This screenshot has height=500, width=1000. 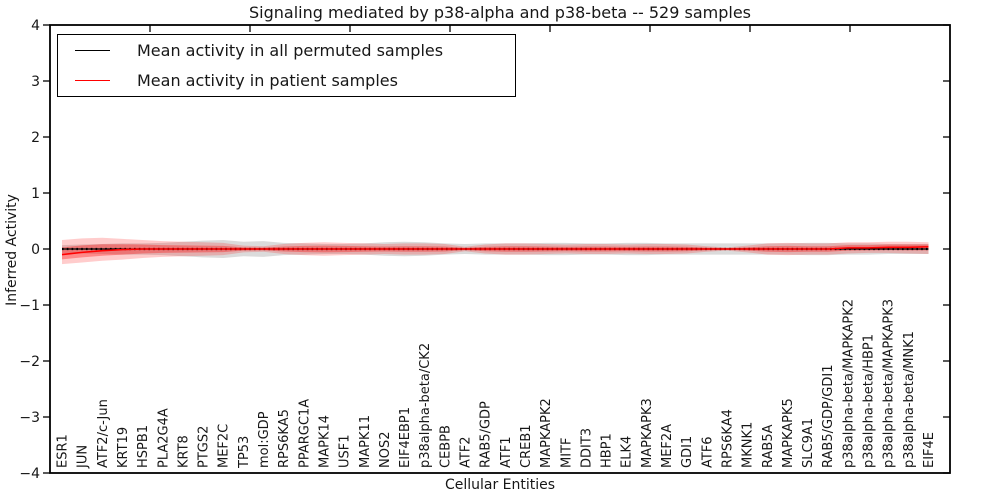 What do you see at coordinates (727, 438) in the screenshot?
I see `x-tick-label: RPS6KA4` at bounding box center [727, 438].